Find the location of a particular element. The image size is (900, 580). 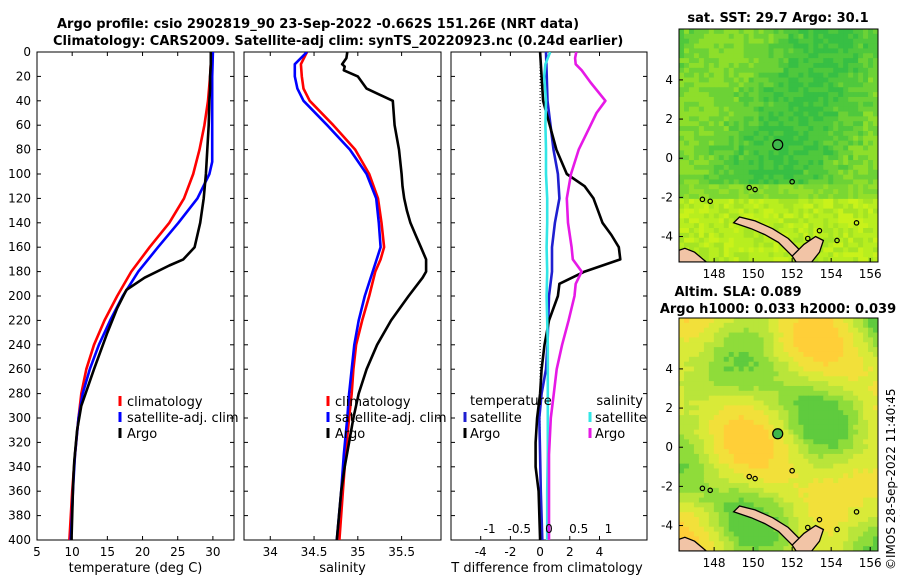

map-field-sla_map is located at coordinates (778, 434).